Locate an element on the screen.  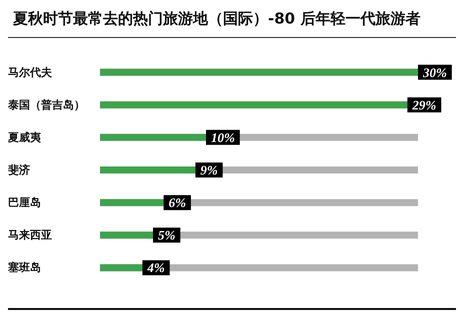
data-label: 29% is located at coordinates (423, 104).